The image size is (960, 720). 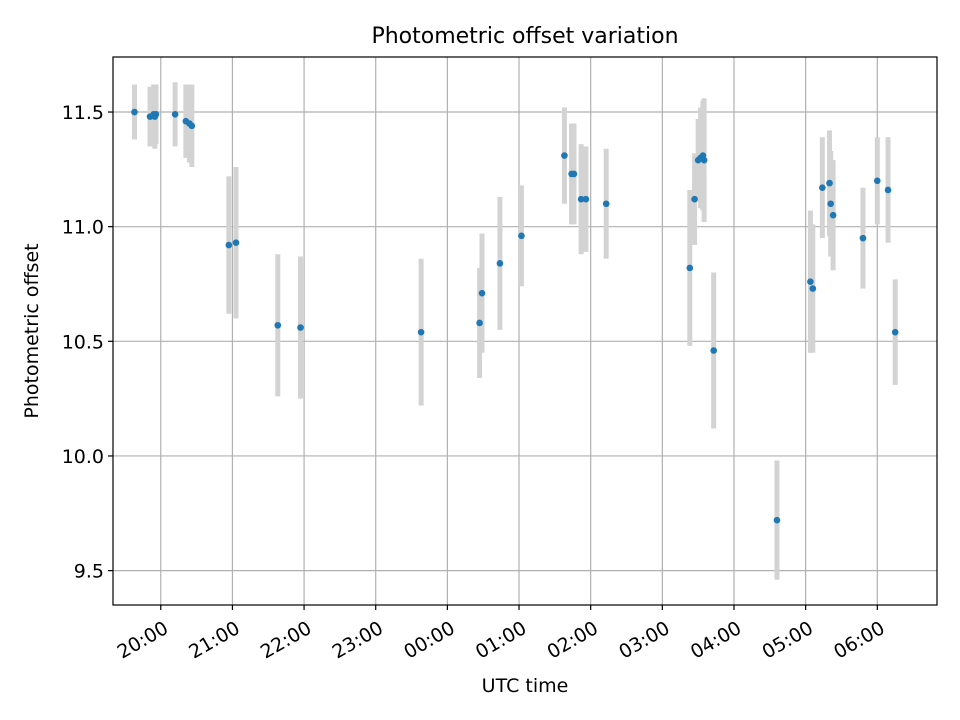 What do you see at coordinates (573, 640) in the screenshot?
I see `x-tick-label: 02:00` at bounding box center [573, 640].